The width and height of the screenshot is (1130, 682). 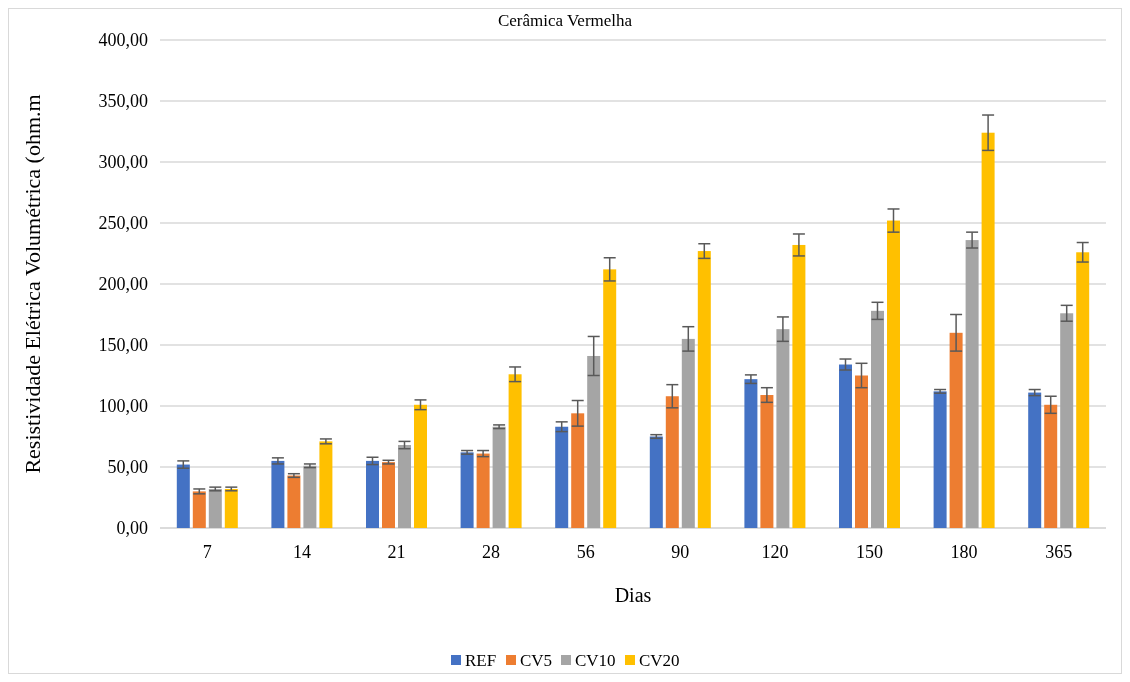 What do you see at coordinates (132, 528) in the screenshot?
I see `y-tick-label: 0,00` at bounding box center [132, 528].